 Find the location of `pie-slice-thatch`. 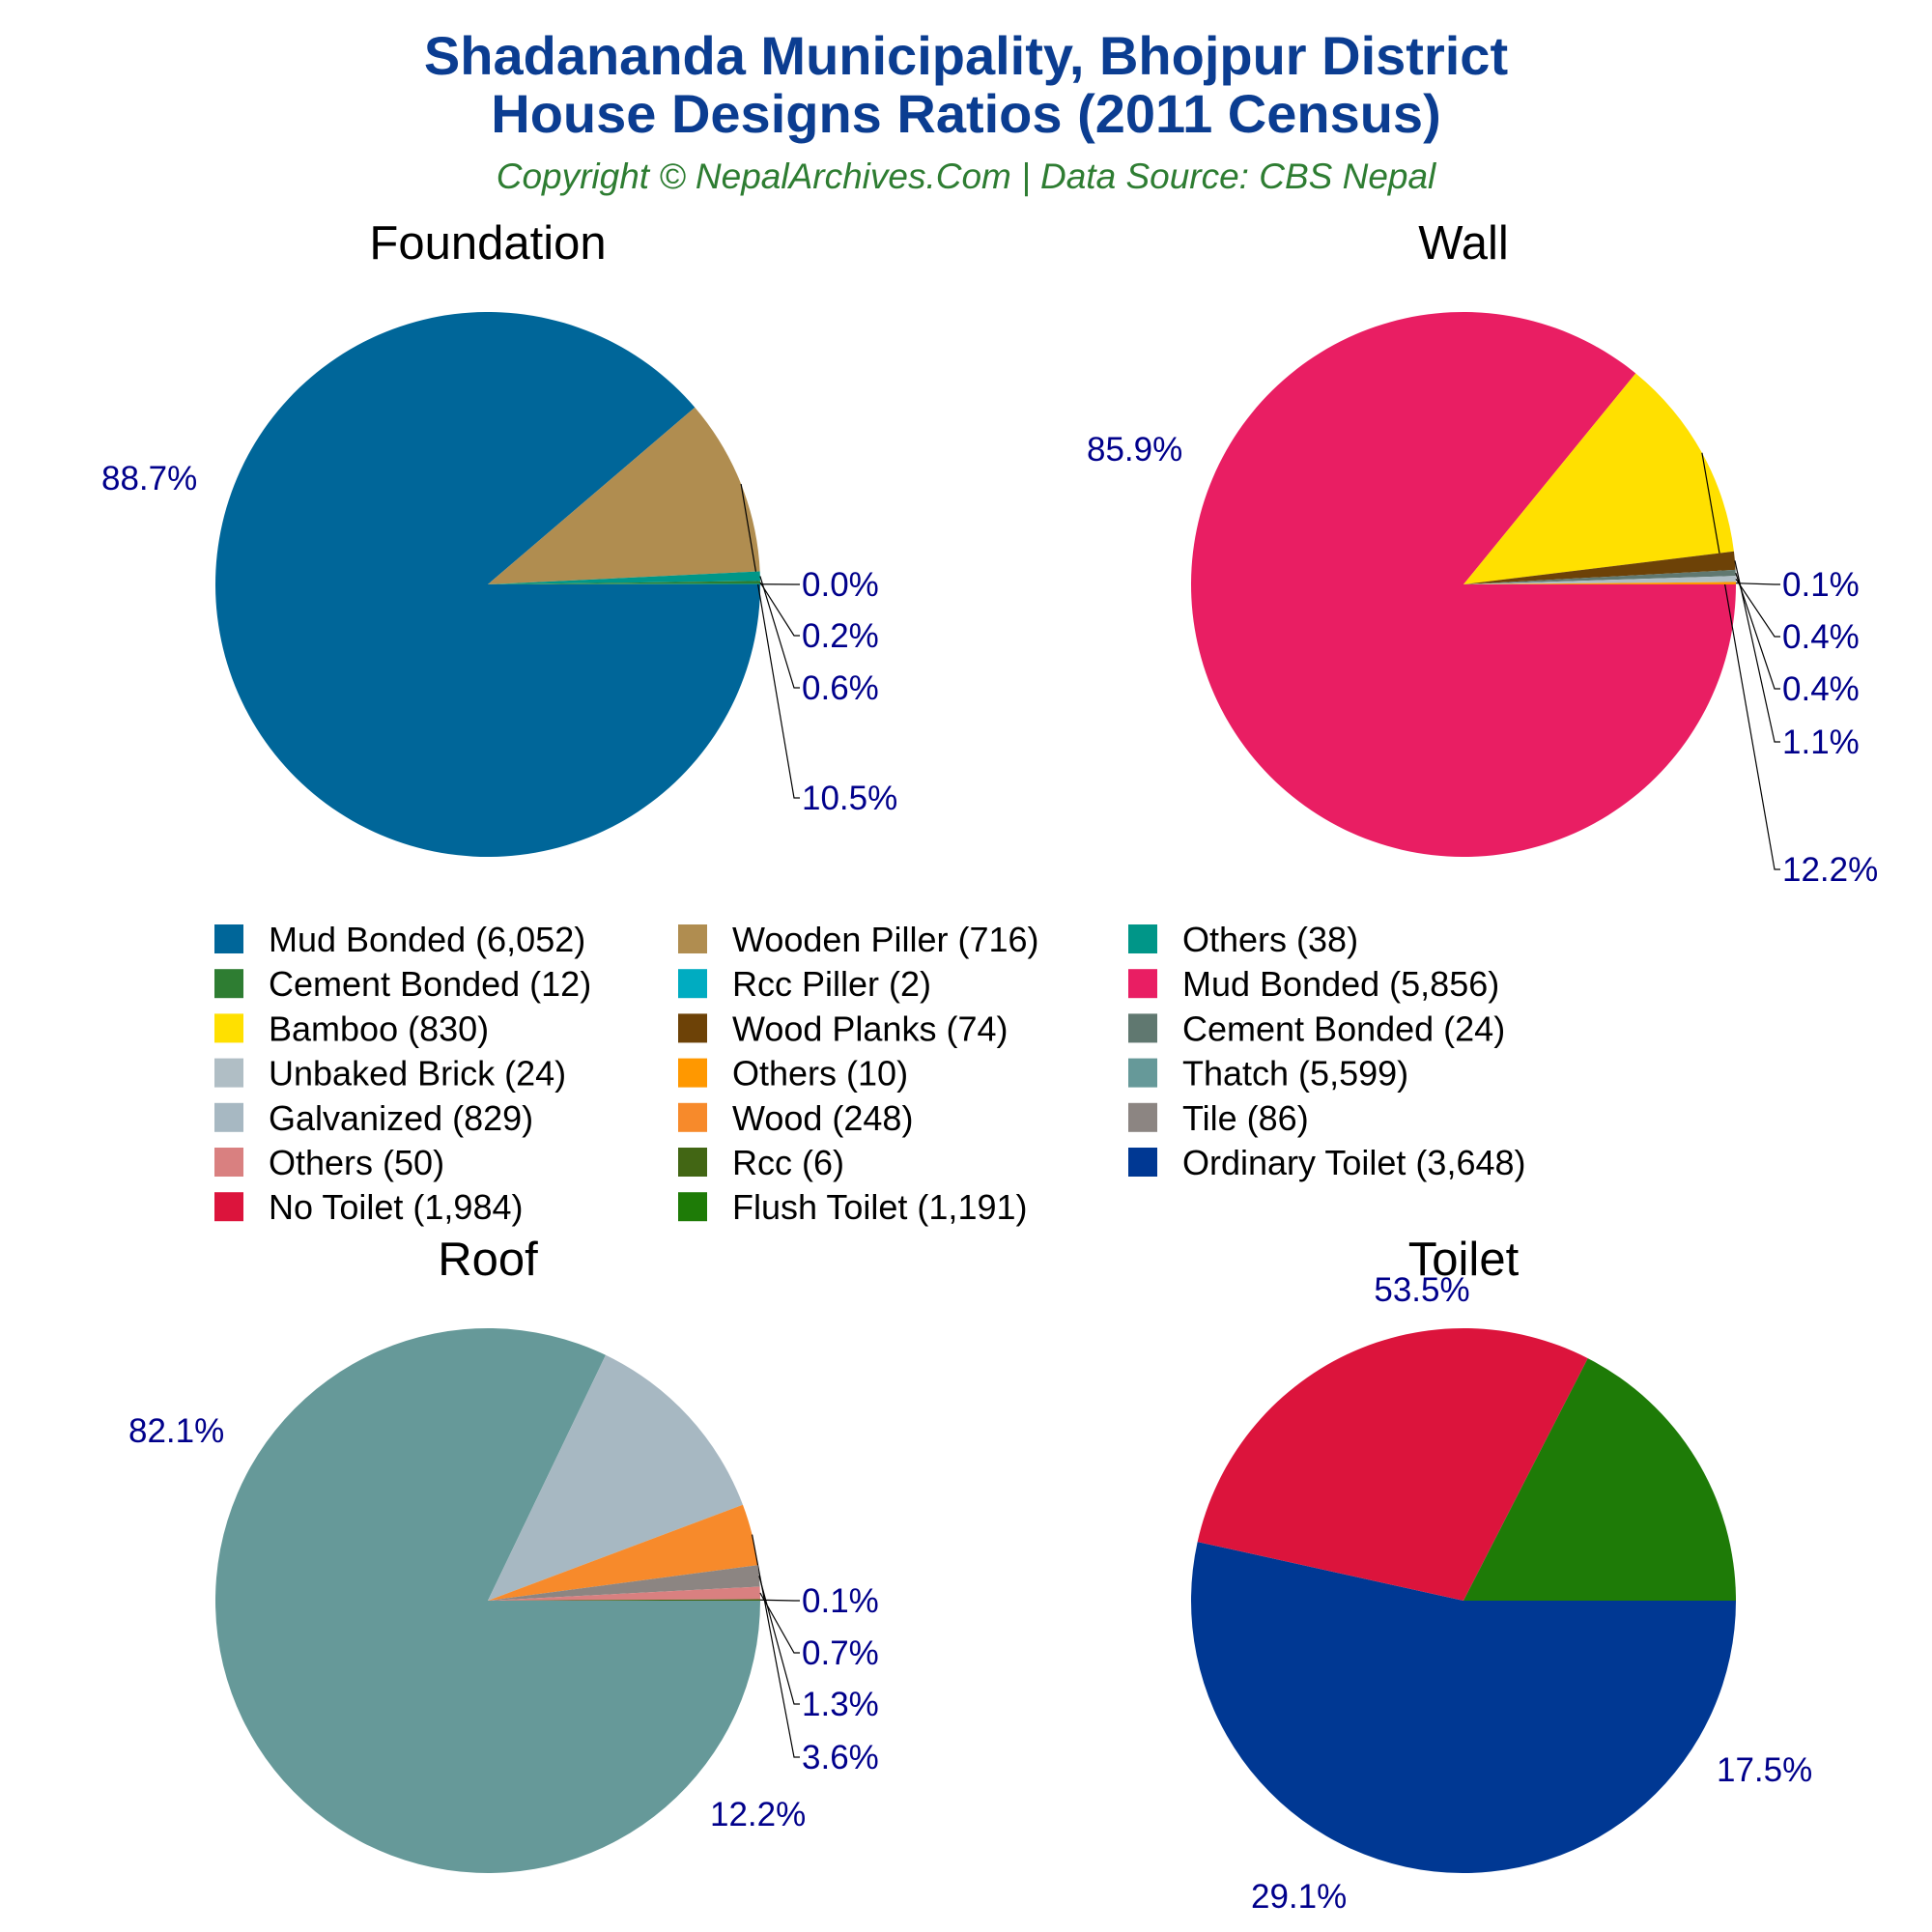

pie-slice-thatch is located at coordinates (487, 1601).